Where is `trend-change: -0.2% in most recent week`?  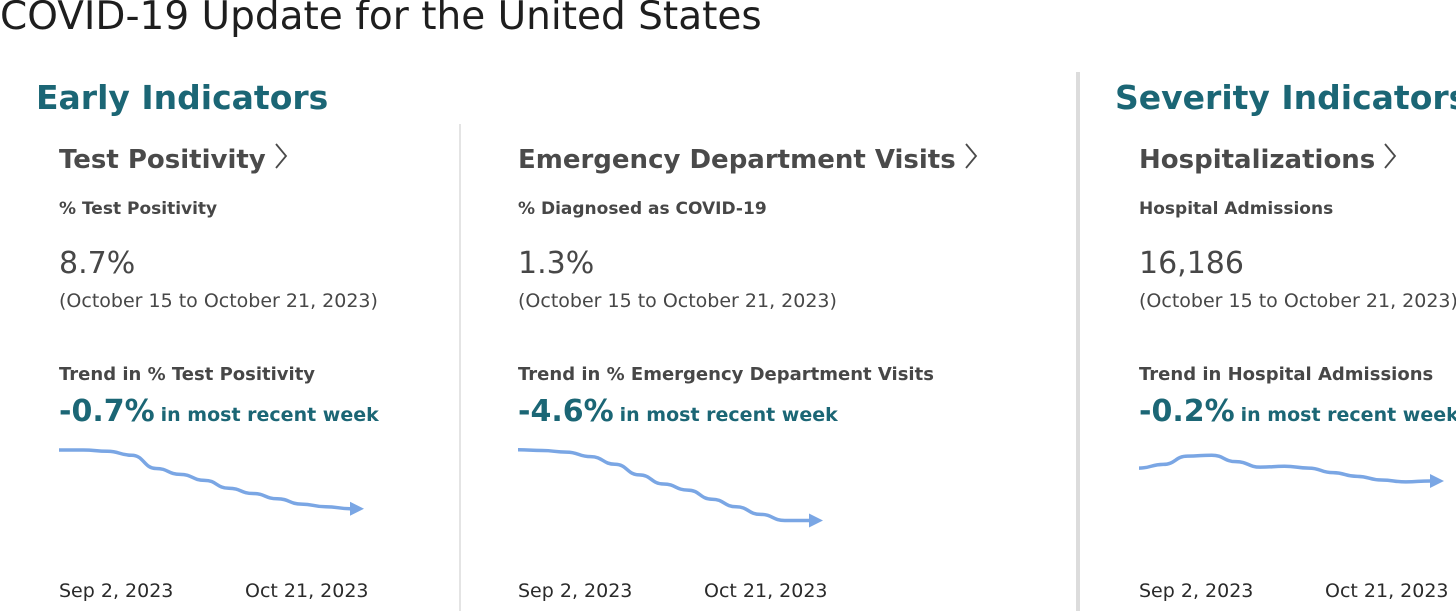 trend-change: -0.2% in most recent week is located at coordinates (1297, 411).